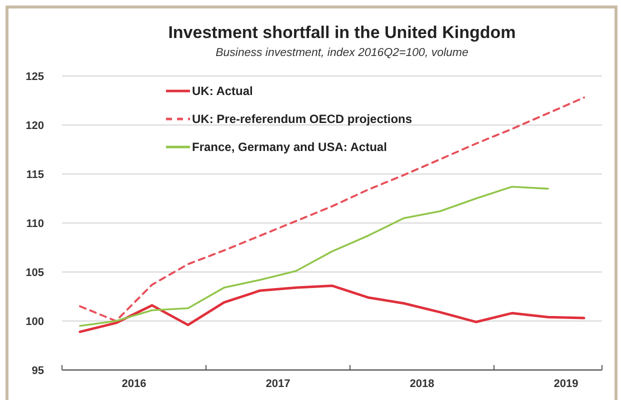 The image size is (621, 400). Describe the element at coordinates (422, 384) in the screenshot. I see `x-tick-label: 2018` at that location.